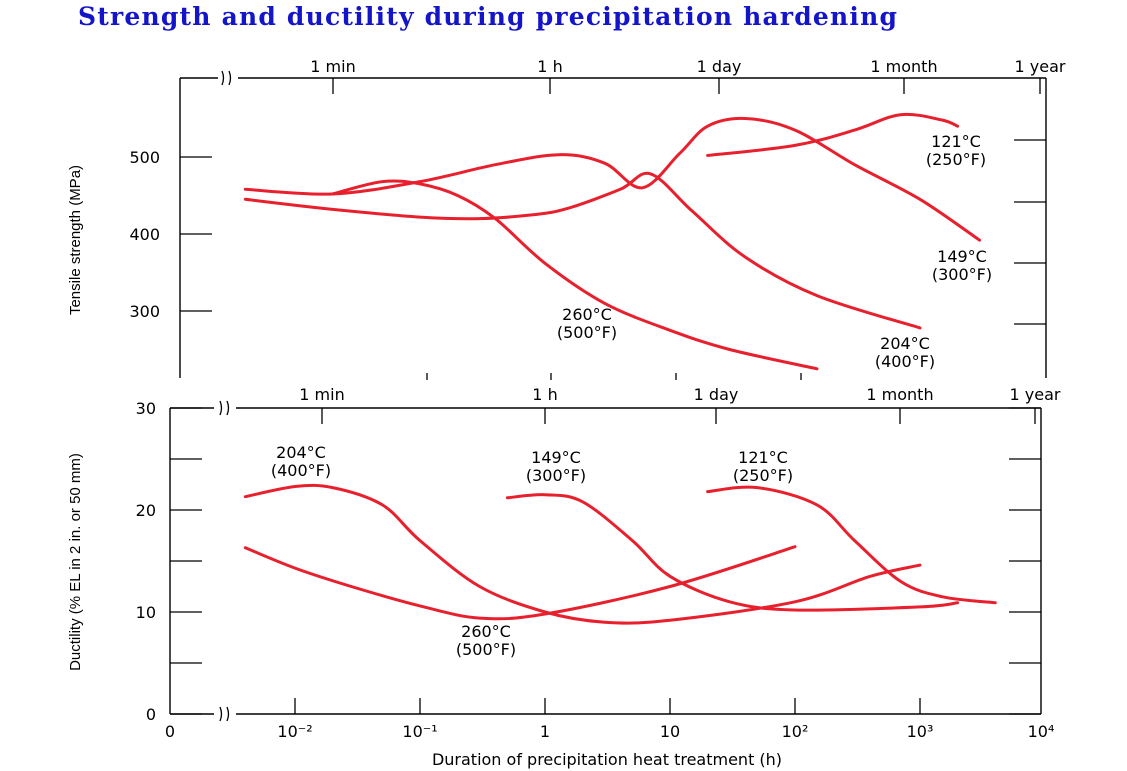 The height and width of the screenshot is (771, 1127). Describe the element at coordinates (144, 234) in the screenshot. I see `y-tick-label: 400` at that location.